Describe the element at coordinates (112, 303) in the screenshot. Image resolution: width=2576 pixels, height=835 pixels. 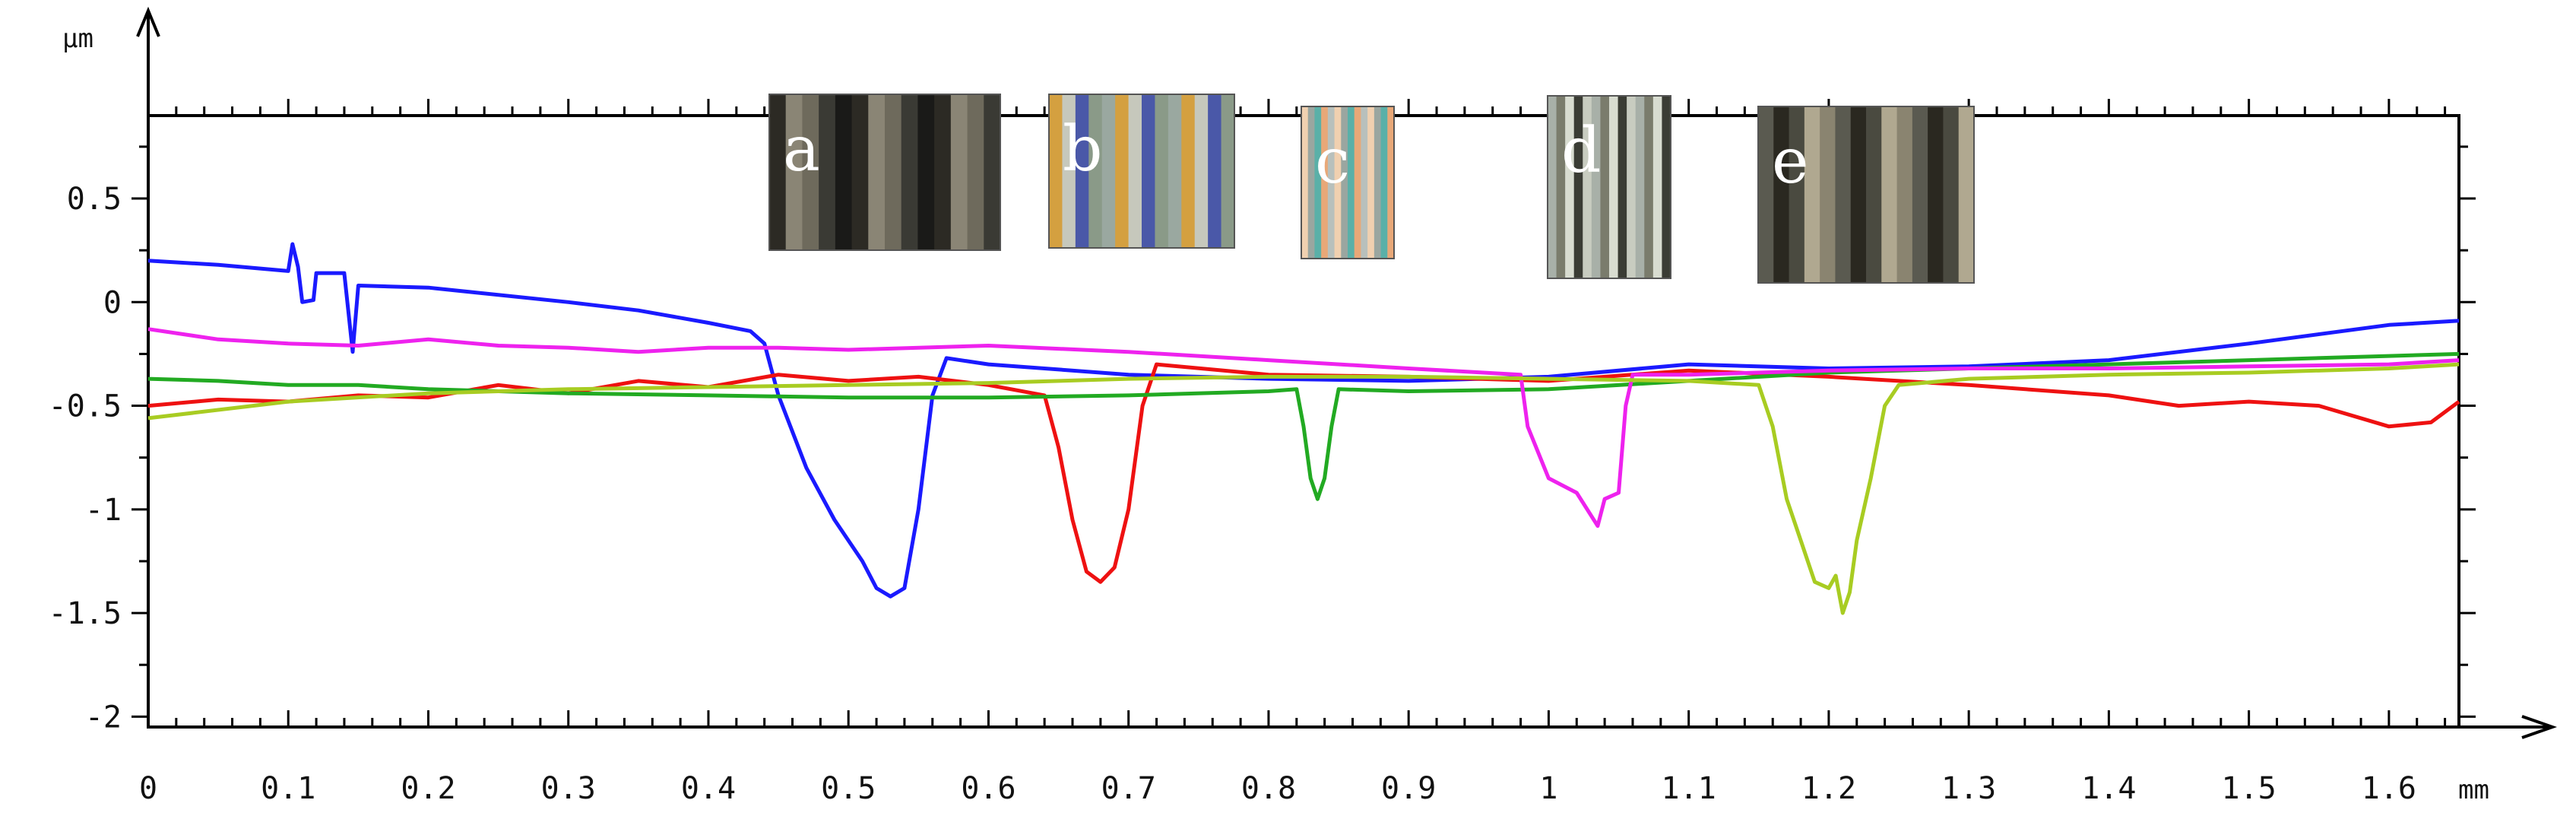
I see `y-tick-label: 0` at that location.